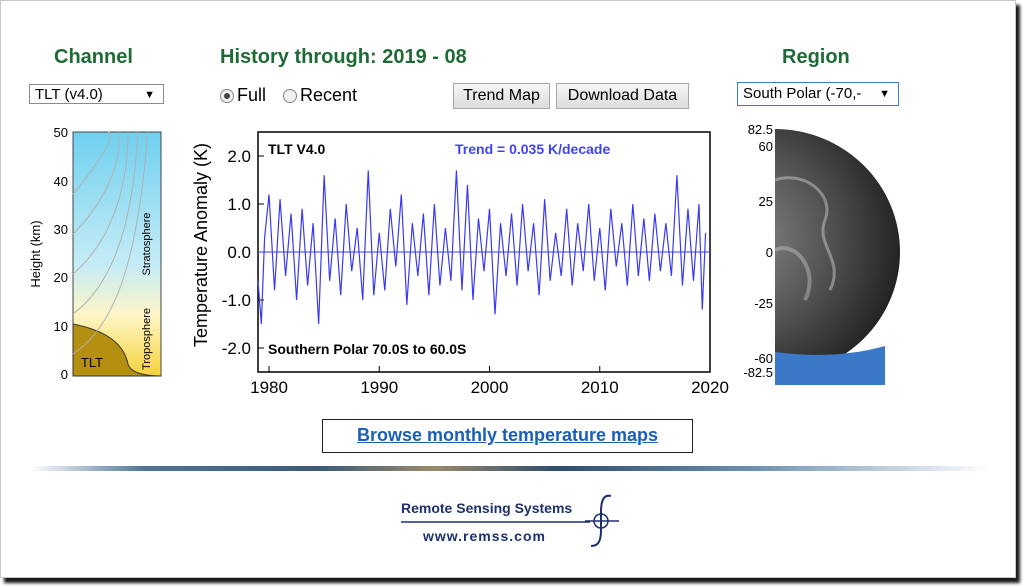 This screenshot has height=587, width=1024. I want to click on lat-label: -60, so click(763, 358).